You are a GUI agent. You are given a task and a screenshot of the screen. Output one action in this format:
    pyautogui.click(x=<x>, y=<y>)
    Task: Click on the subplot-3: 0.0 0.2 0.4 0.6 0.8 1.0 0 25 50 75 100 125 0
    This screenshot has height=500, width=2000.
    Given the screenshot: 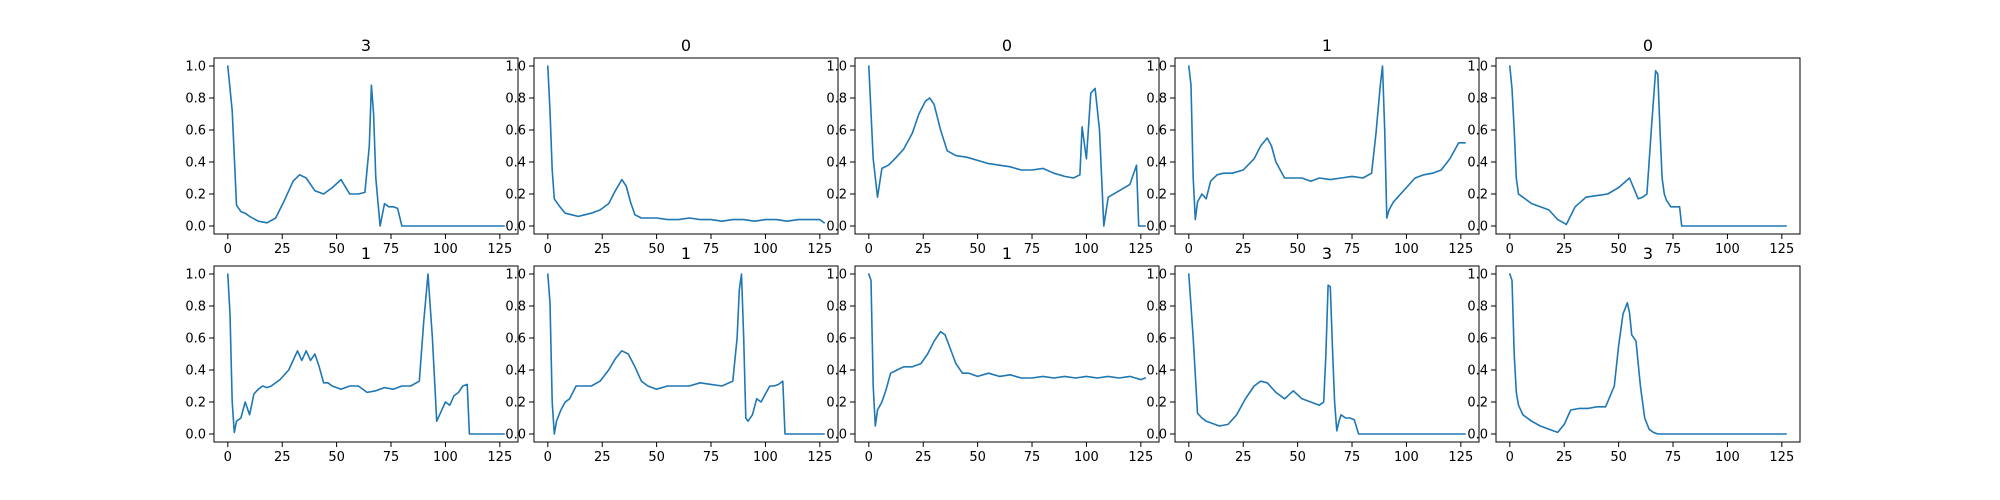 What is the action you would take?
    pyautogui.click(x=993, y=146)
    